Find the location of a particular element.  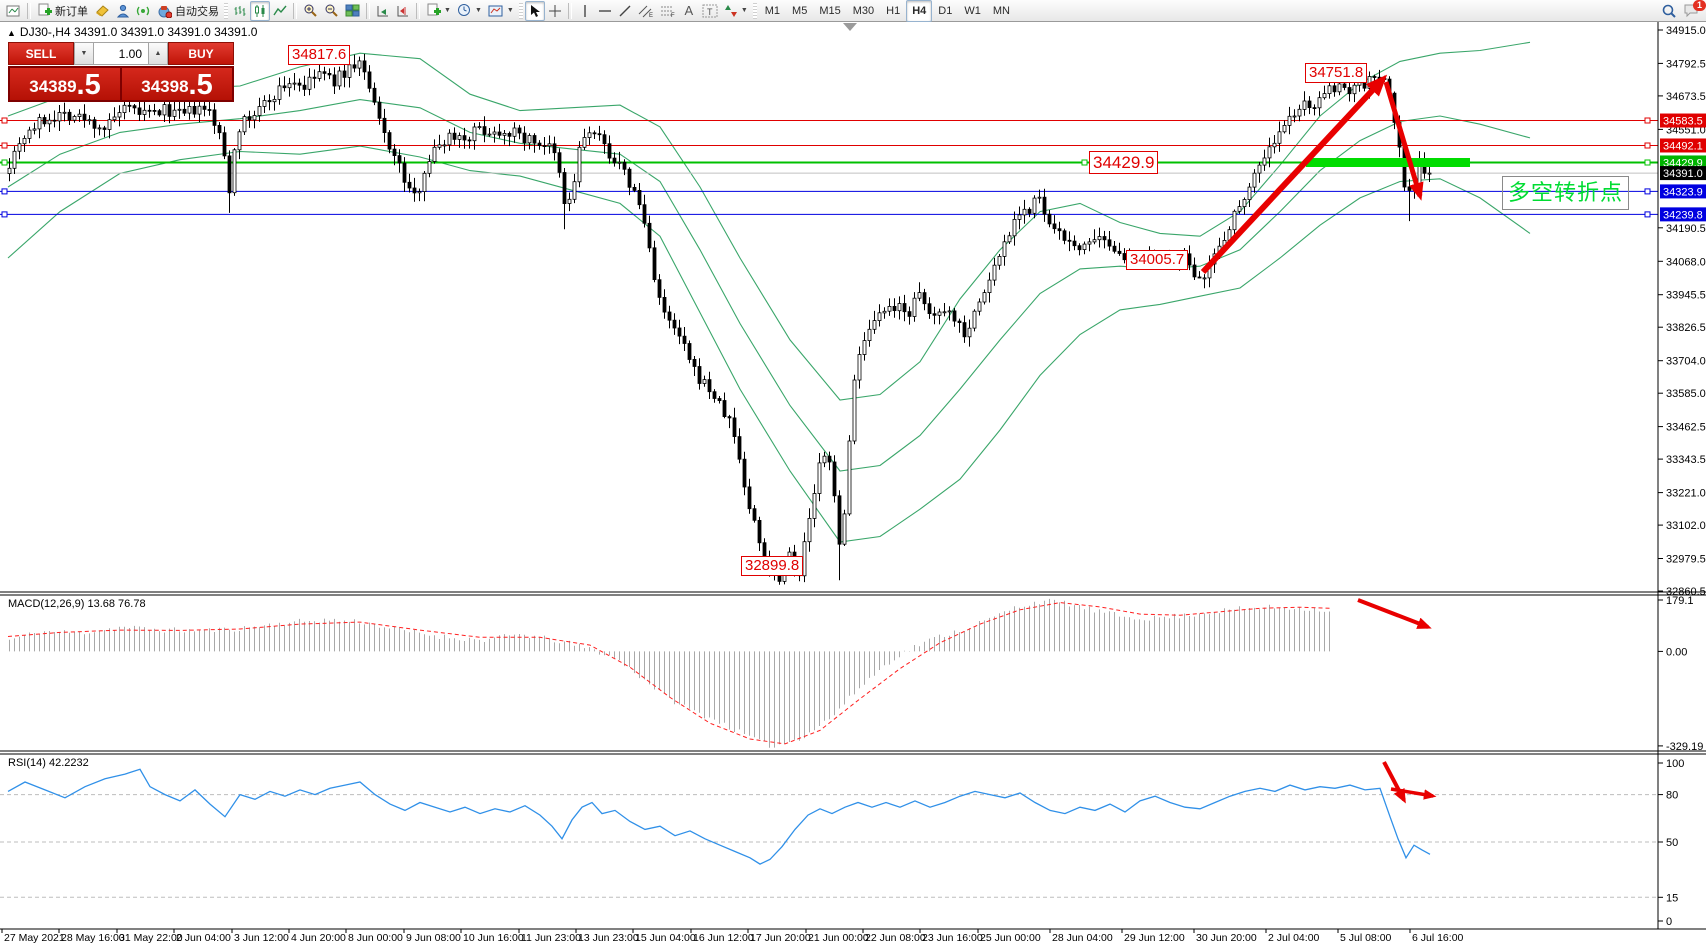

timeframe-mn: MN is located at coordinates (1001, 10).